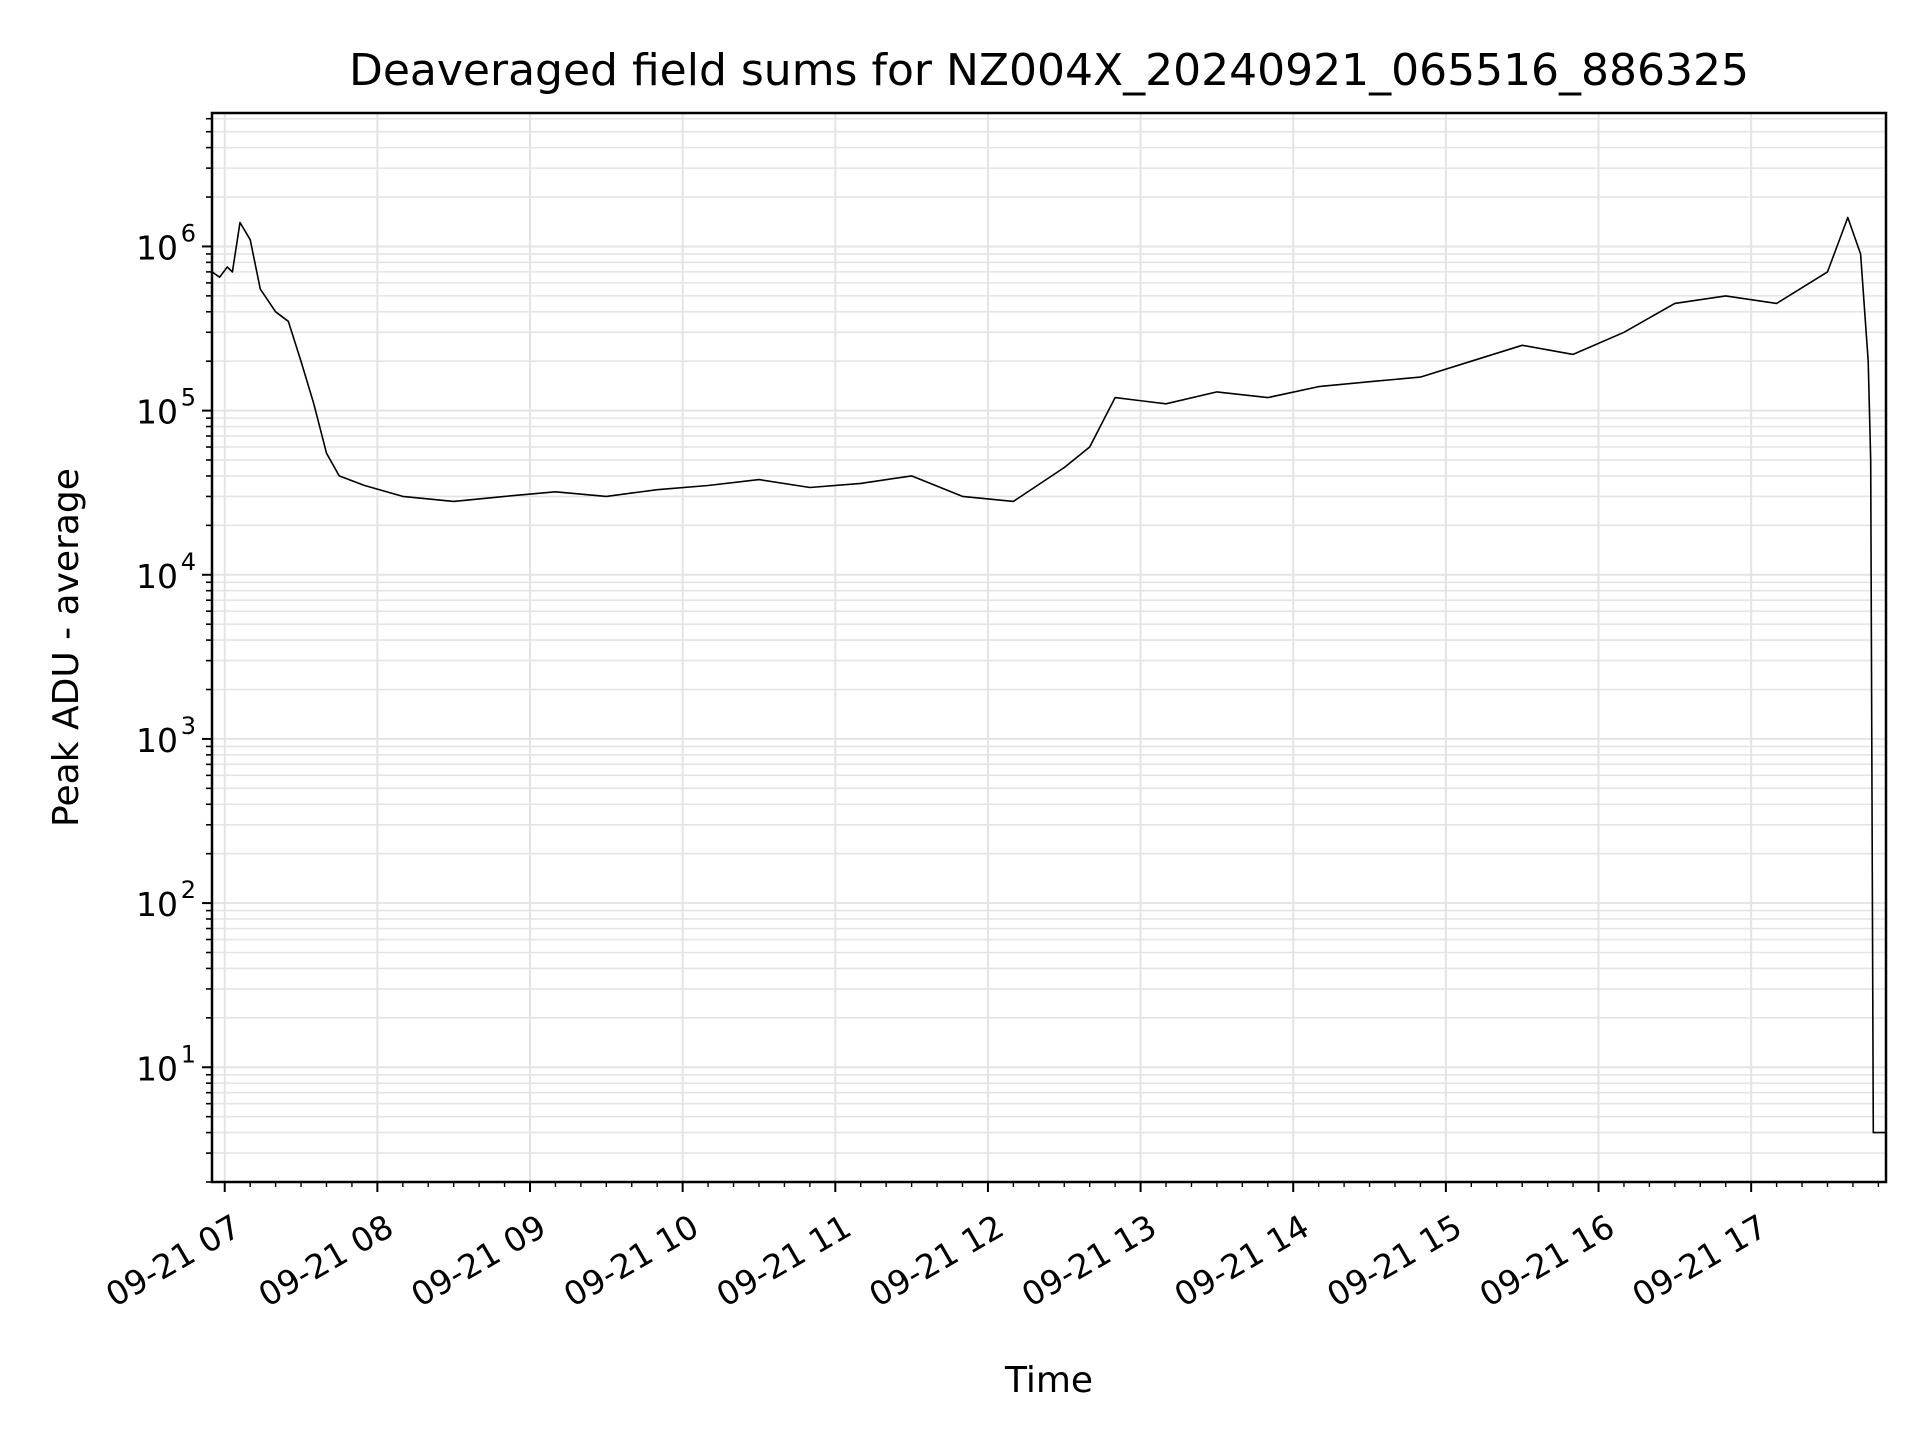 This screenshot has width=1920, height=1444. What do you see at coordinates (188, 890) in the screenshot?
I see `y-tick-exponent: 2` at bounding box center [188, 890].